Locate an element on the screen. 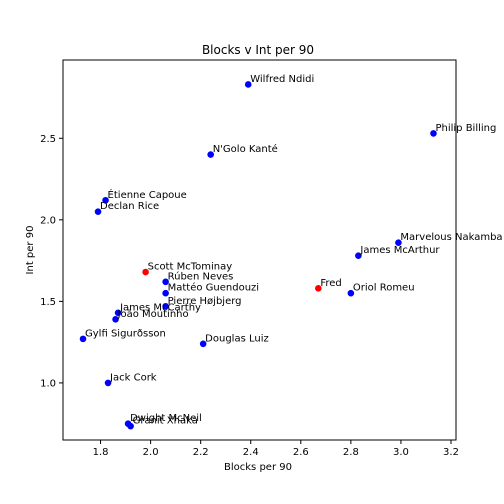 This screenshot has height=504, width=504. data-point-label: James McCarthy is located at coordinates (160, 307).